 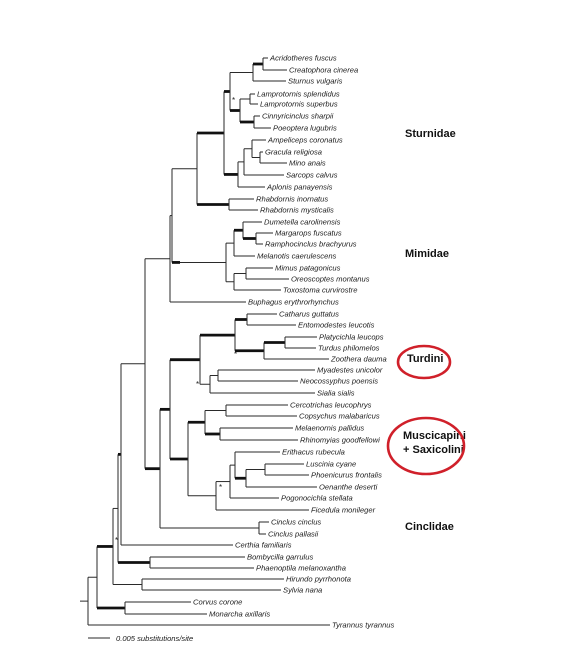 I want to click on taxon-label: Catharus guttatus, so click(x=309, y=314).